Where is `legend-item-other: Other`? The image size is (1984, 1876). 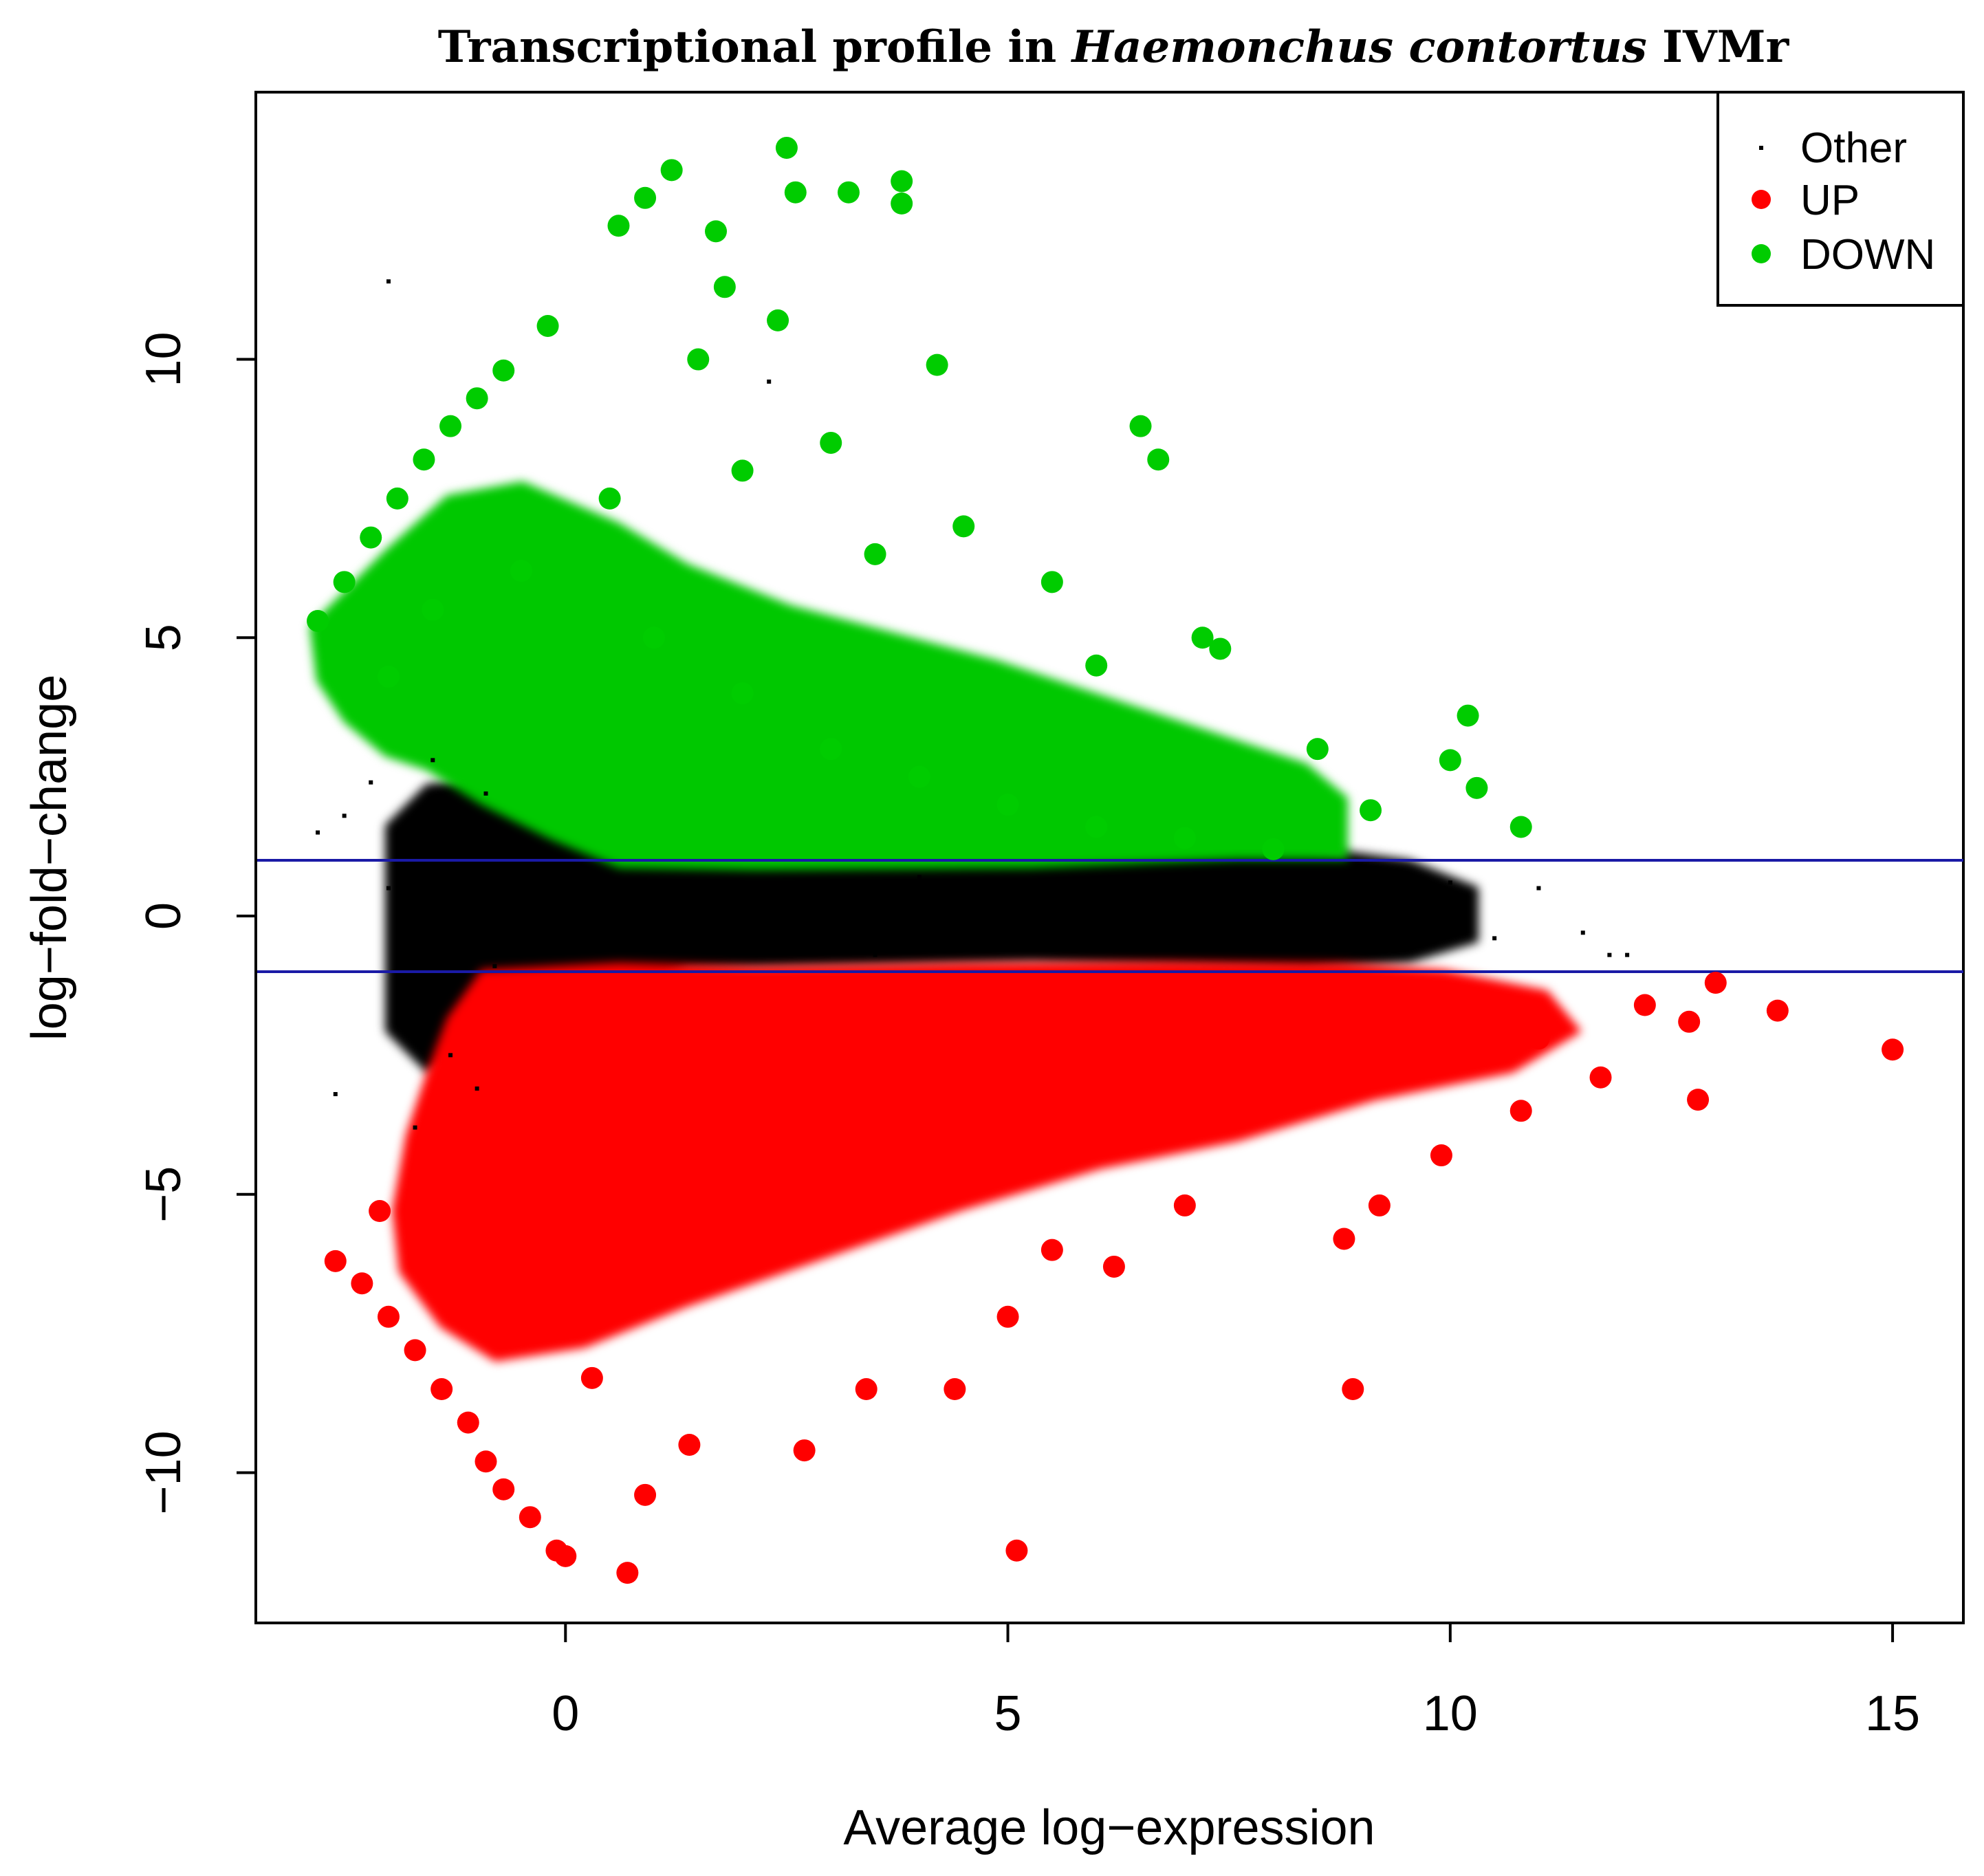 legend-item-other: Other is located at coordinates (1833, 148).